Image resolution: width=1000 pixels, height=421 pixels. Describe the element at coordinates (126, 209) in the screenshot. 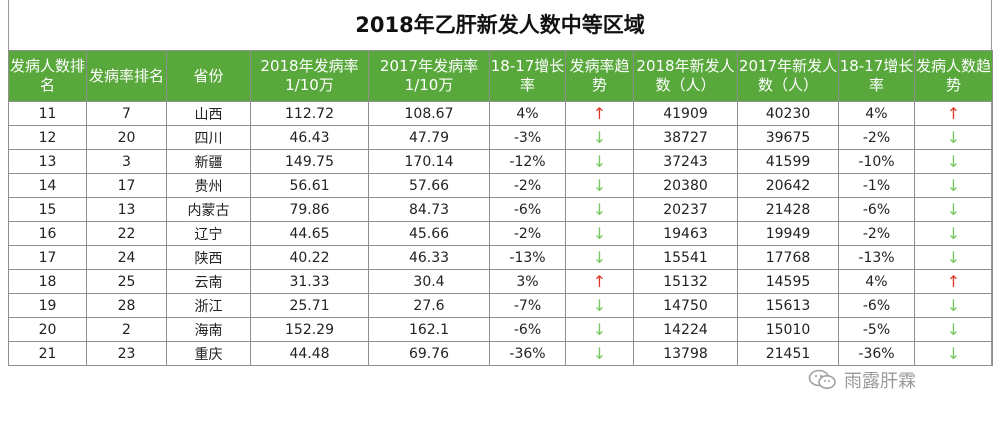

I see `cell-rate-rank: 13` at that location.